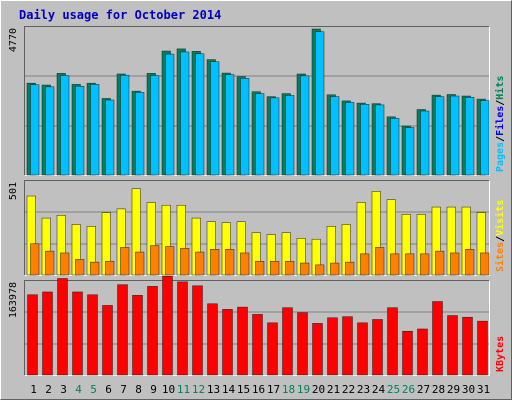 This screenshot has width=512, height=400. I want to click on x-tick-day-26: 26, so click(408, 389).